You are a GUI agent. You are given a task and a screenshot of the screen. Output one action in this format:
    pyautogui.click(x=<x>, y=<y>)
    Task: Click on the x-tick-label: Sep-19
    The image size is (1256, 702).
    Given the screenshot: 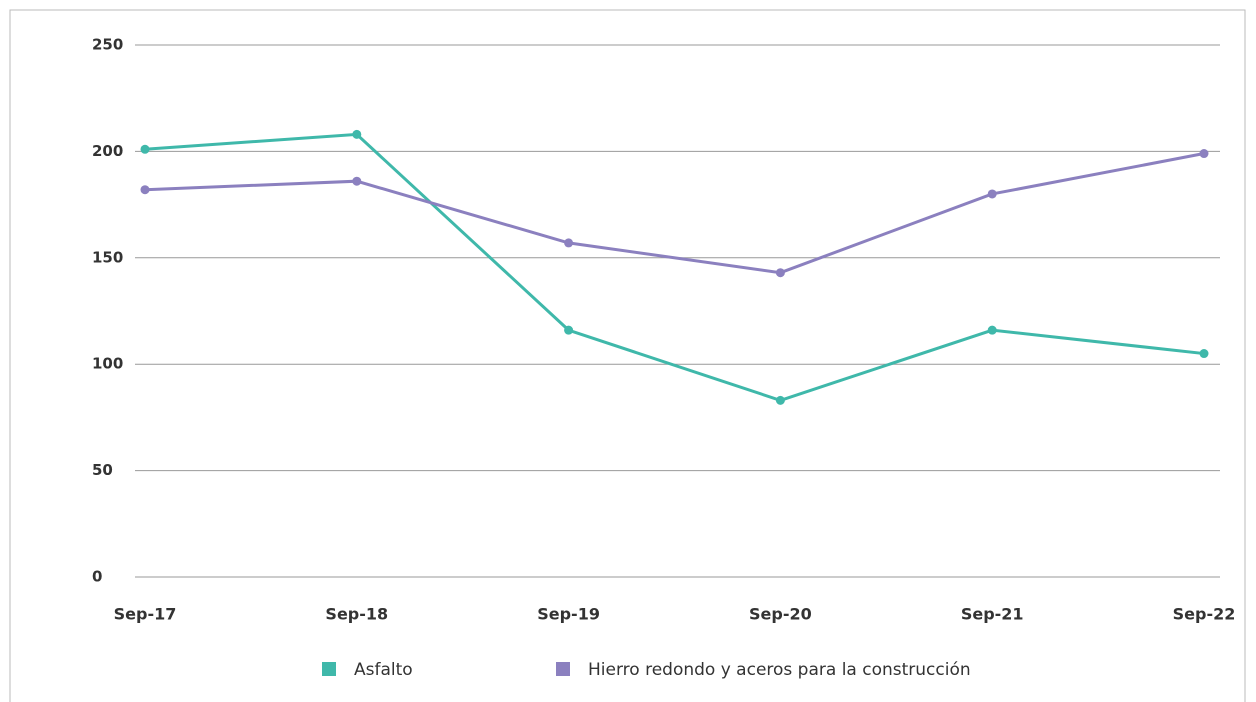 What is the action you would take?
    pyautogui.click(x=568, y=614)
    